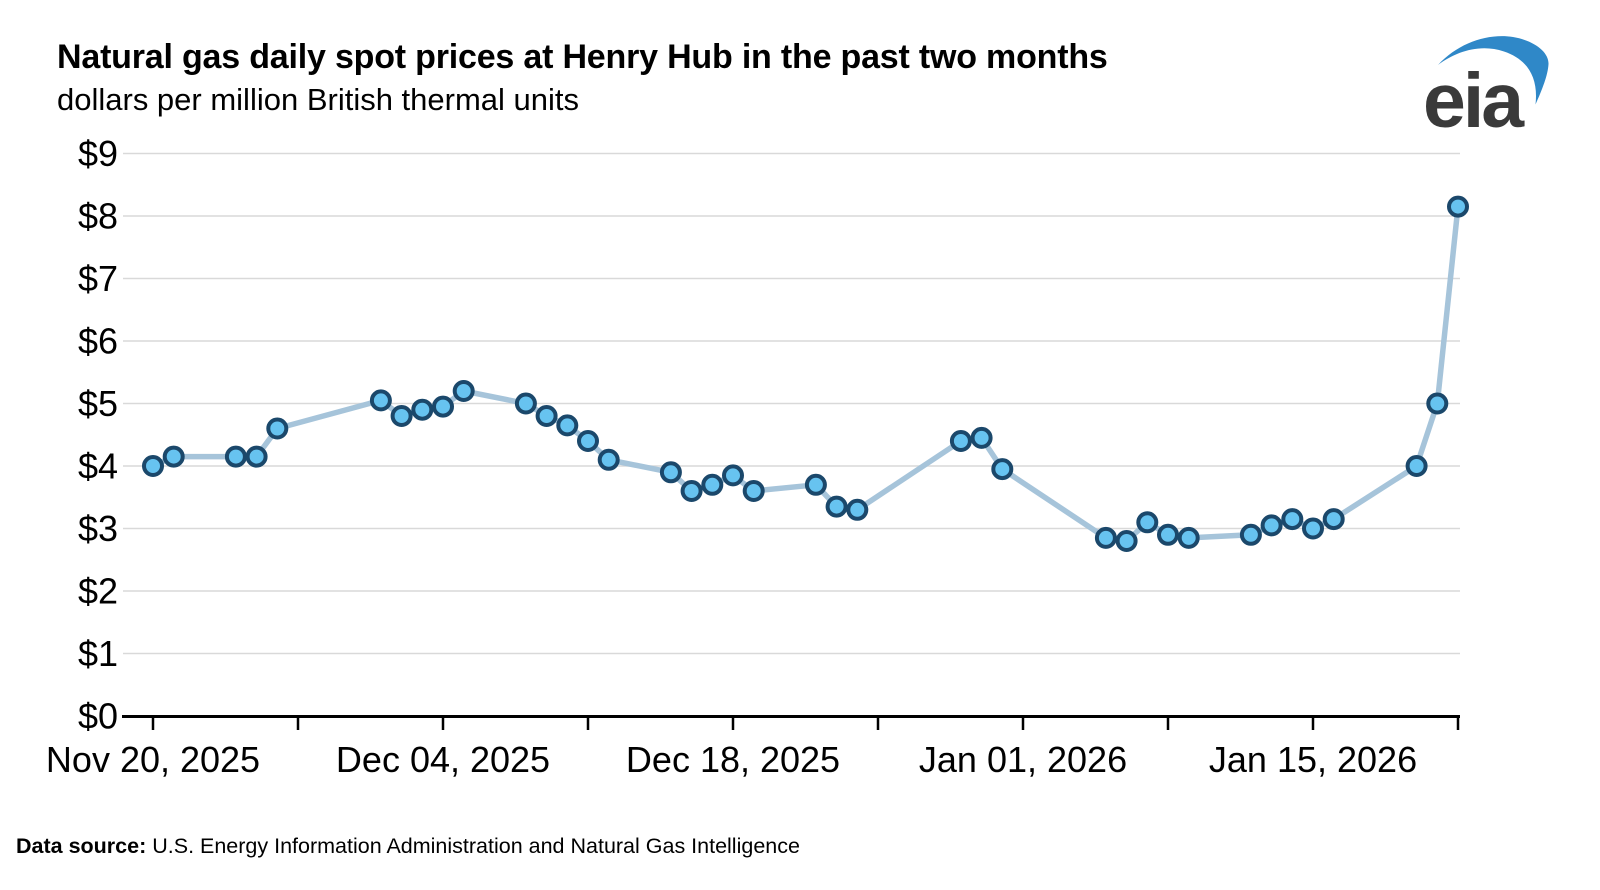 Image resolution: width=1600 pixels, height=890 pixels. What do you see at coordinates (98, 216) in the screenshot?
I see `y-axis-label: $8` at bounding box center [98, 216].